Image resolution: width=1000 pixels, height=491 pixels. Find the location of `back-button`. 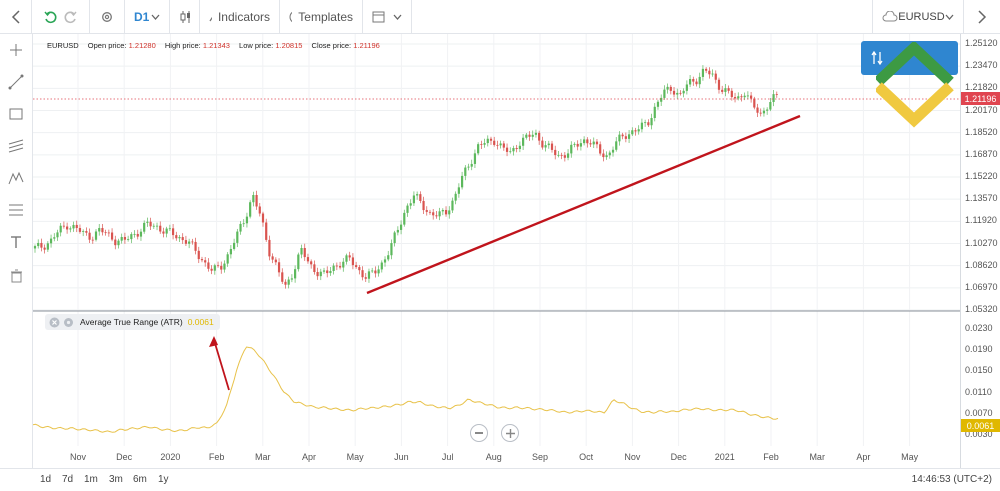

back-button is located at coordinates (16, 16).